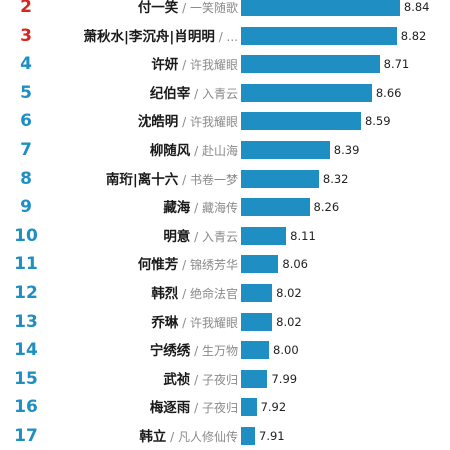 The width and height of the screenshot is (450, 450). I want to click on character-name: 梅逐雨, so click(170, 408).